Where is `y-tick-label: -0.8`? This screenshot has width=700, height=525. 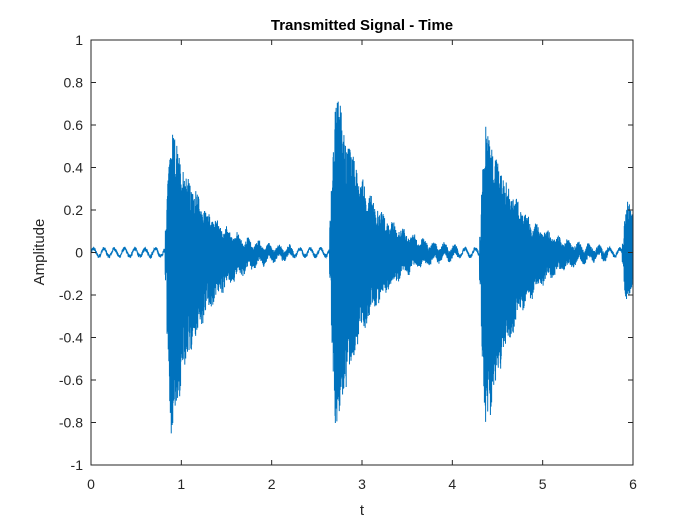
y-tick-label: -0.8 is located at coordinates (71, 423).